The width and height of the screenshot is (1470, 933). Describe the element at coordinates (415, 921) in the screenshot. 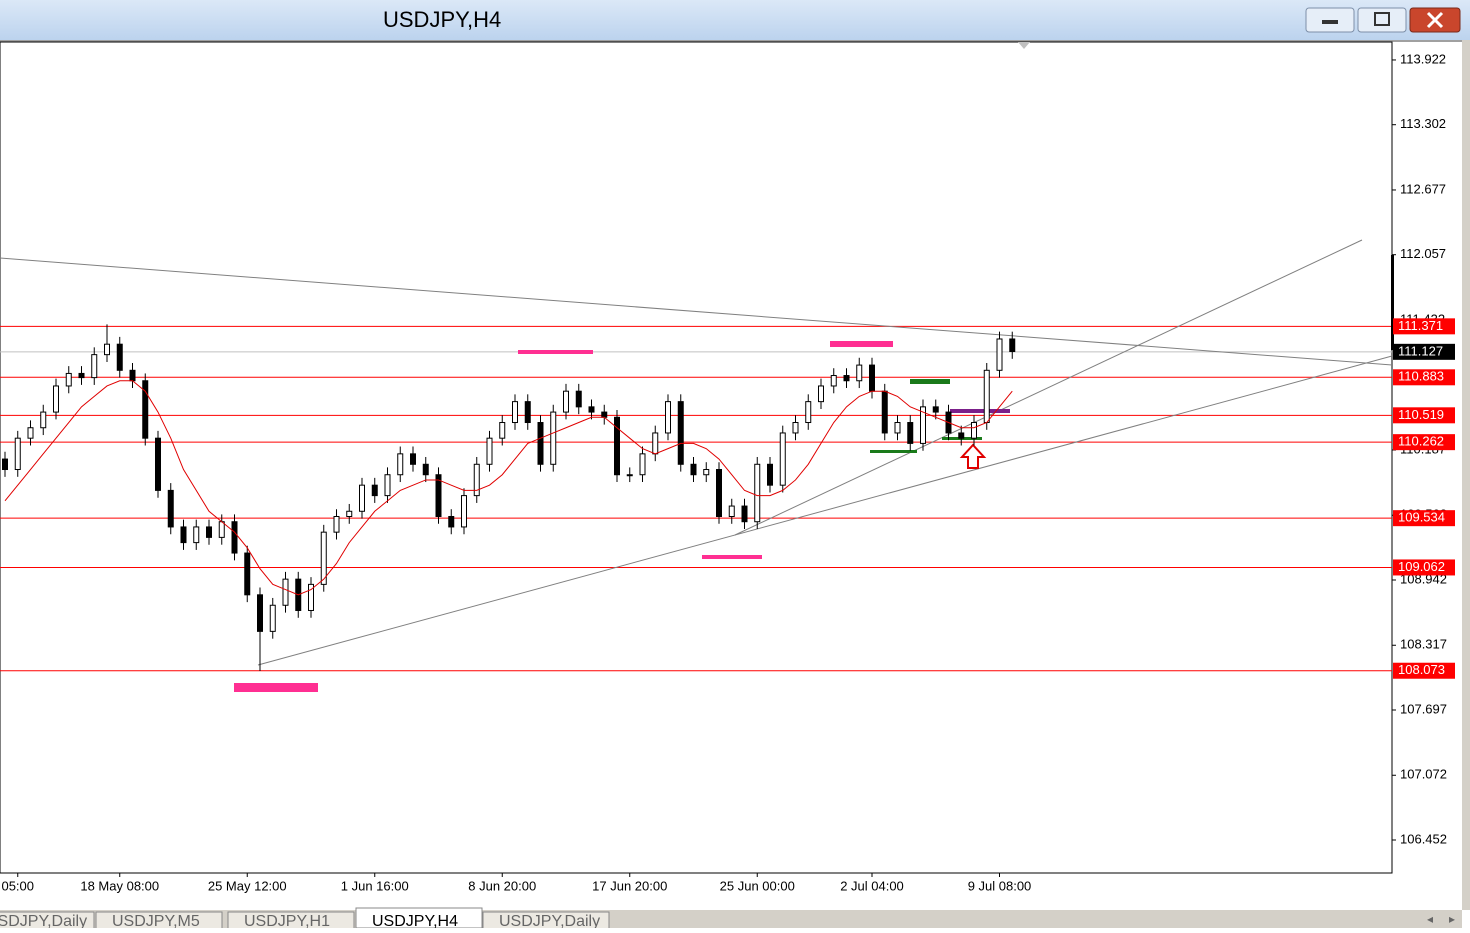

I see `tab-label: USDJPY,H4` at that location.